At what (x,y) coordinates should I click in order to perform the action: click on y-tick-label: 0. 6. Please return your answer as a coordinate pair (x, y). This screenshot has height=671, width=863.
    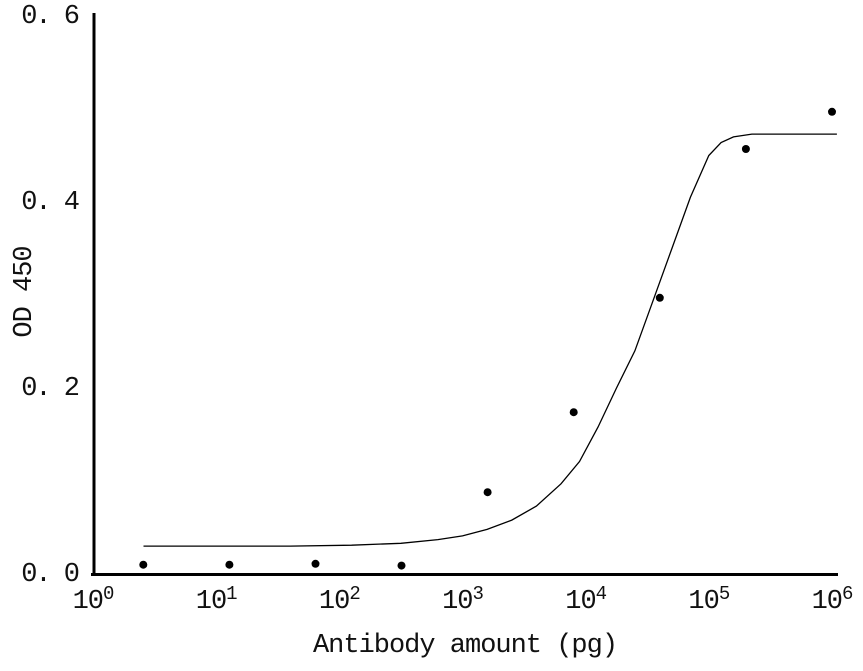
    Looking at the image, I should click on (50, 17).